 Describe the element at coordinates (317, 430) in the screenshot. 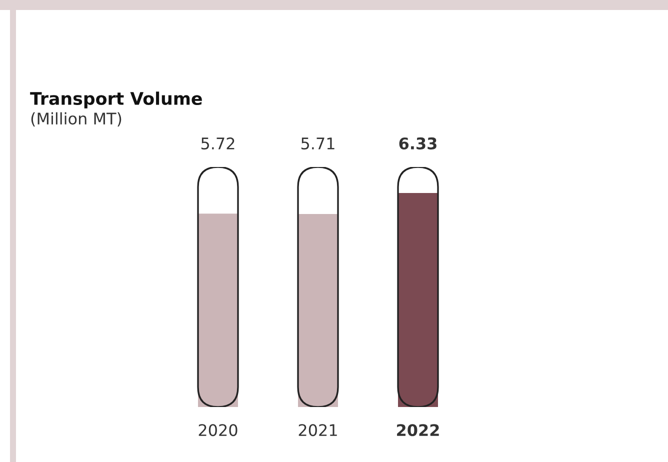

I see `x-tick-label: 2021` at that location.